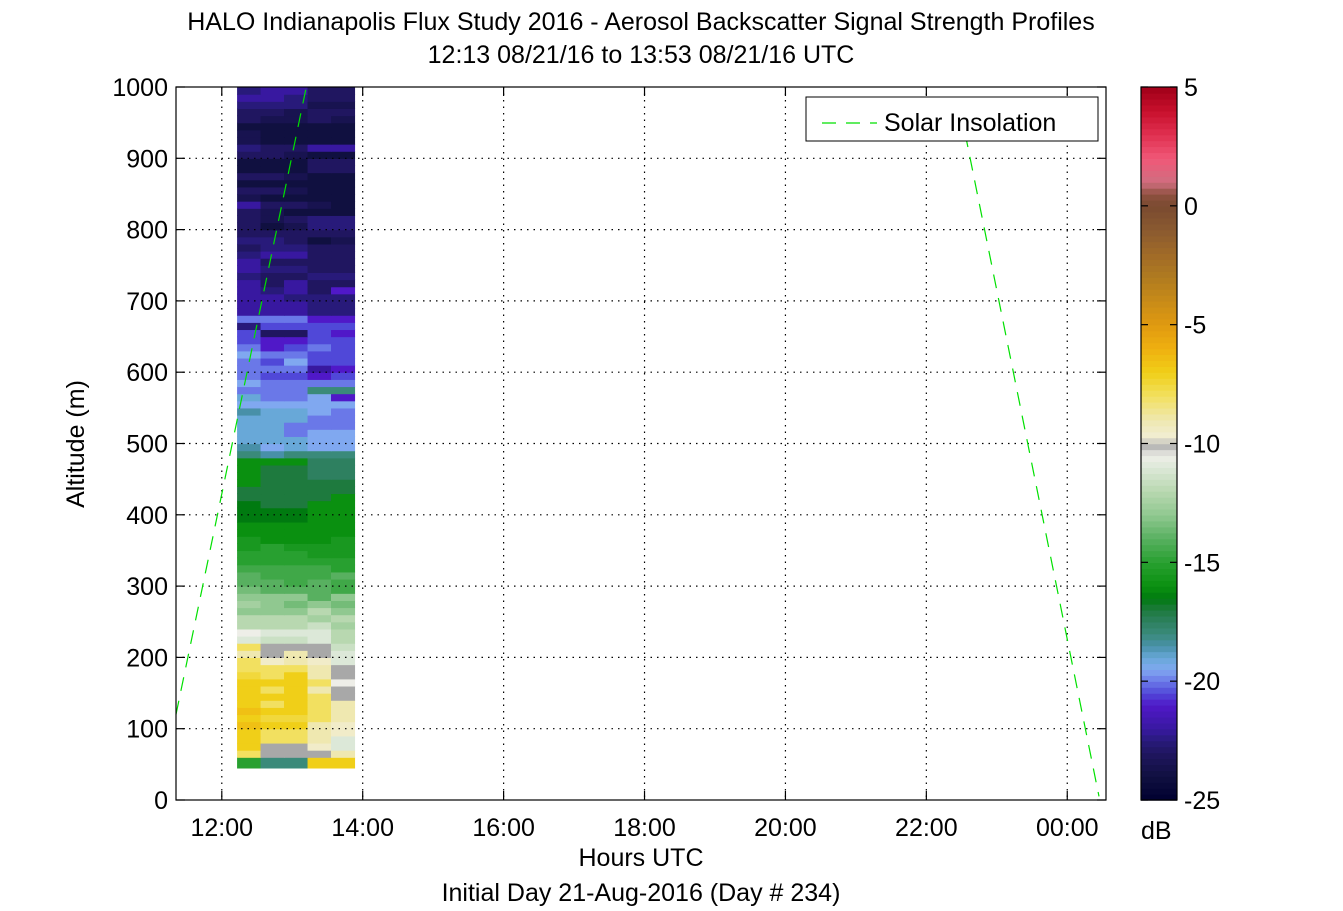  What do you see at coordinates (641, 55) in the screenshot?
I see `chart-subtitle: 12:13 08/21/16 to 13:53 08/21/16 UTC` at bounding box center [641, 55].